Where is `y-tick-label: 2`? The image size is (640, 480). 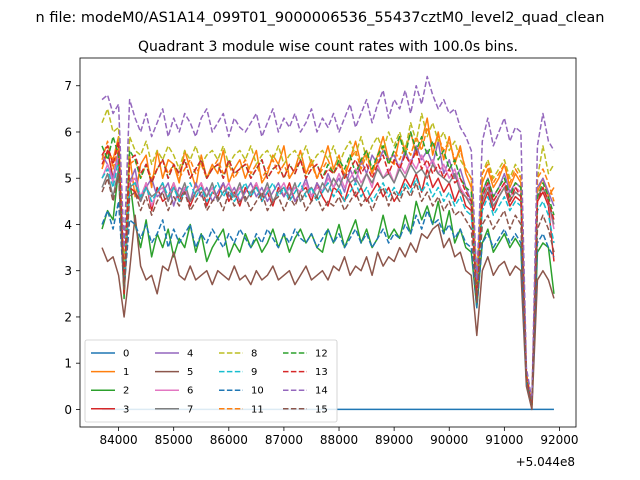
y-tick-label: 2 is located at coordinates (68, 317).